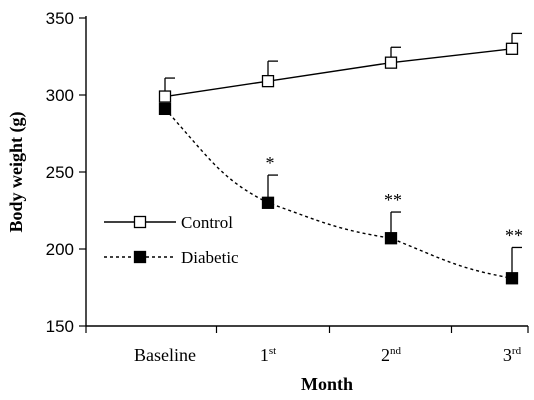 This screenshot has width=534, height=400. I want to click on y-tick-label: 300, so click(60, 95).